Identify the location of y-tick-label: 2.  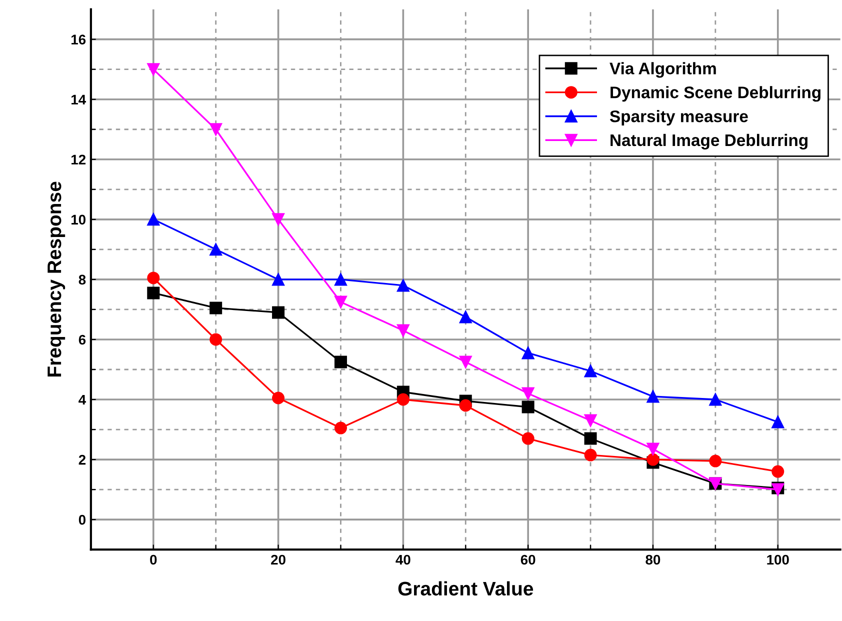
(82, 459).